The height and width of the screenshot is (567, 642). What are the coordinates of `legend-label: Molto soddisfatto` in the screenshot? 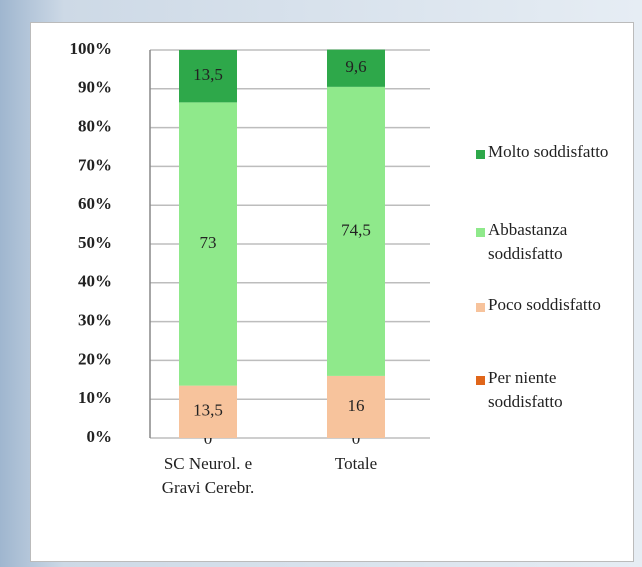 It's located at (548, 151).